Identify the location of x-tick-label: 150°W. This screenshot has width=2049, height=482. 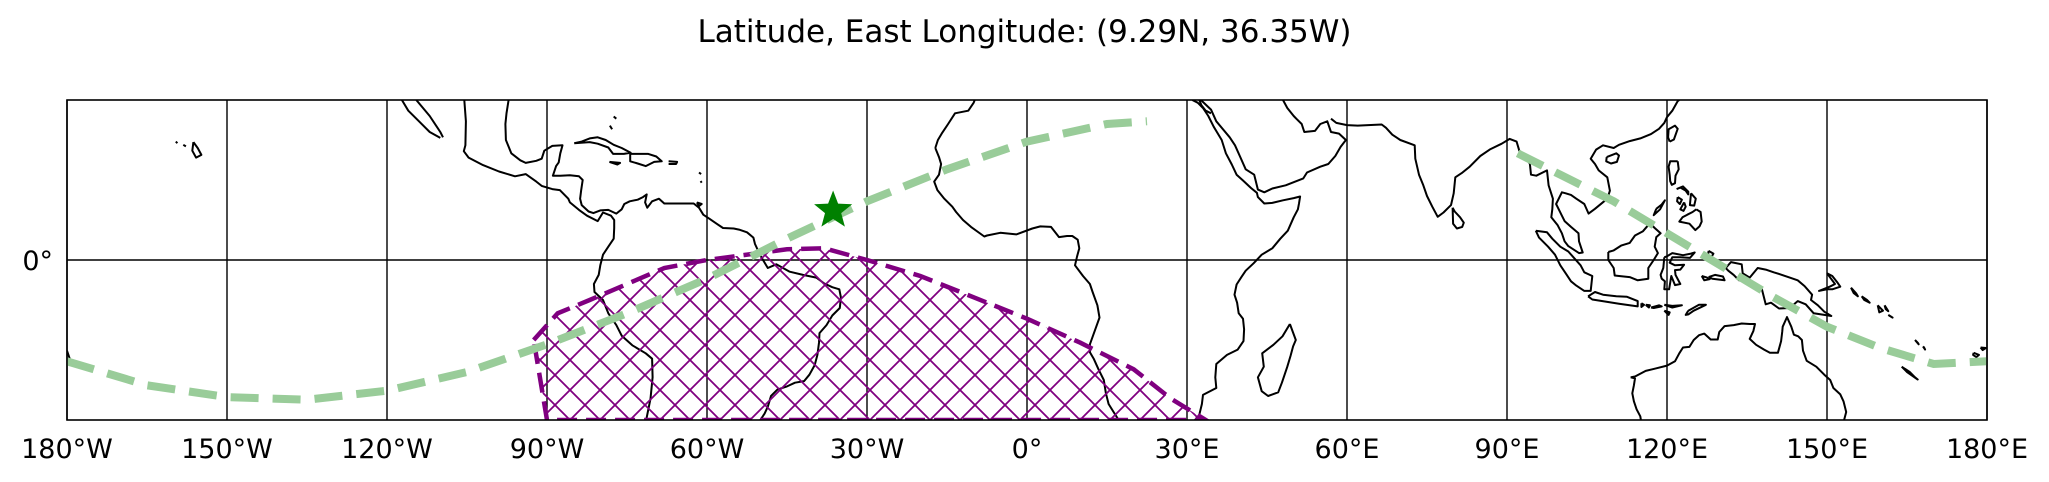
(227, 449).